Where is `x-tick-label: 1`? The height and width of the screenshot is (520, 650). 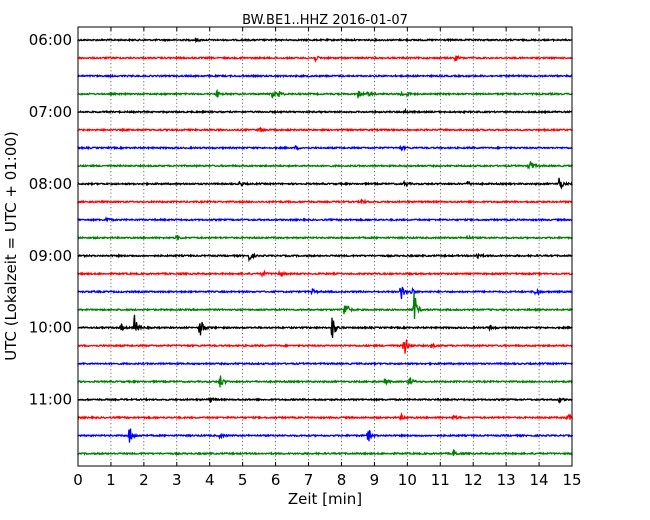 x-tick-label: 1 is located at coordinates (111, 480).